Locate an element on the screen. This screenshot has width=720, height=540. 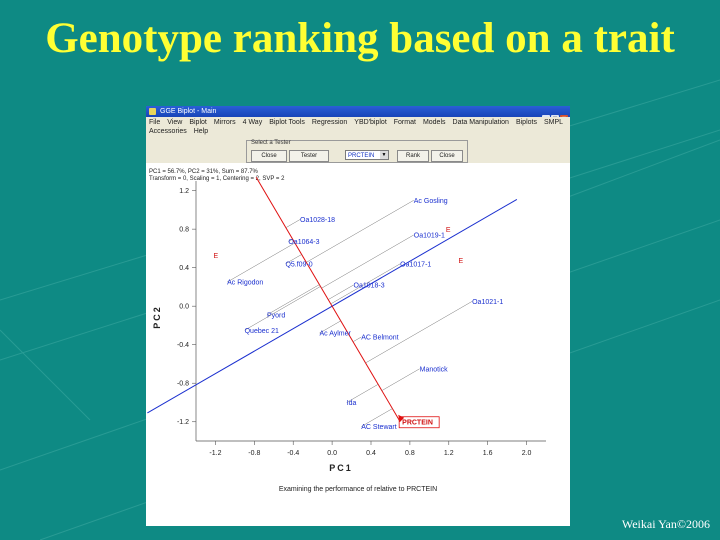
genotype-label: Ac Rigodon is located at coordinates (245, 283).